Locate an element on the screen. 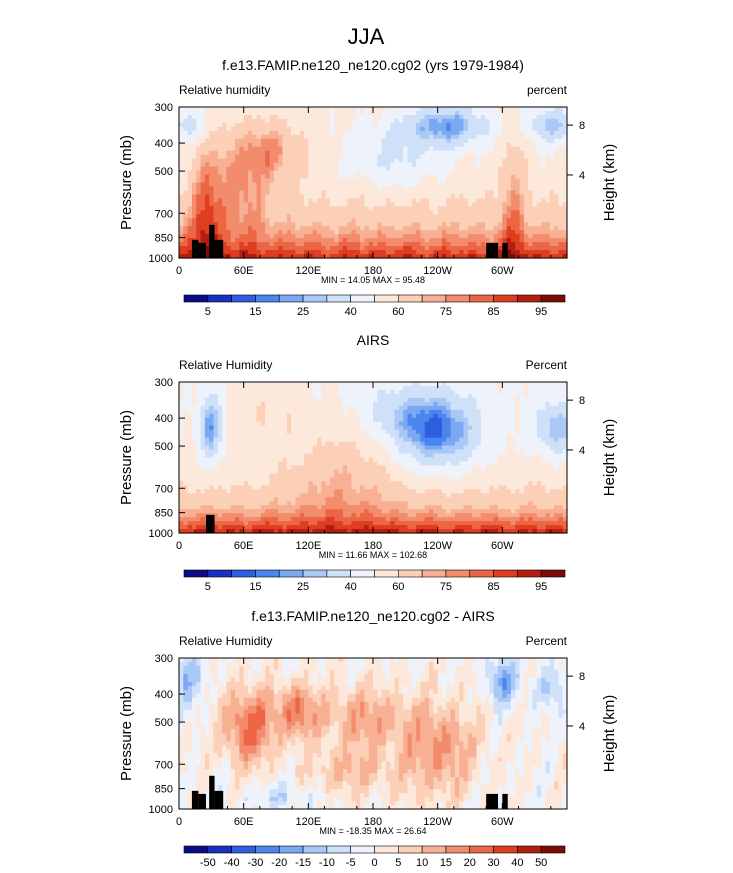 This screenshot has width=733, height=873. colorbar-segment is located at coordinates (267, 298).